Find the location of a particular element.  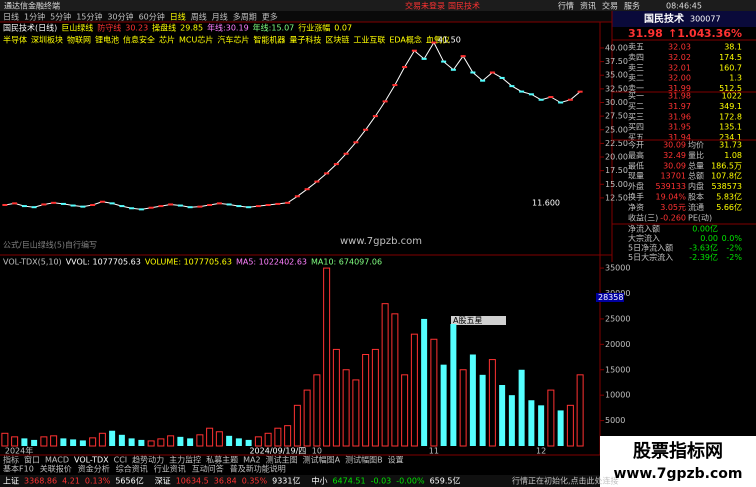

volume-header-item: VVOL: 1077705.63 is located at coordinates (103, 262).